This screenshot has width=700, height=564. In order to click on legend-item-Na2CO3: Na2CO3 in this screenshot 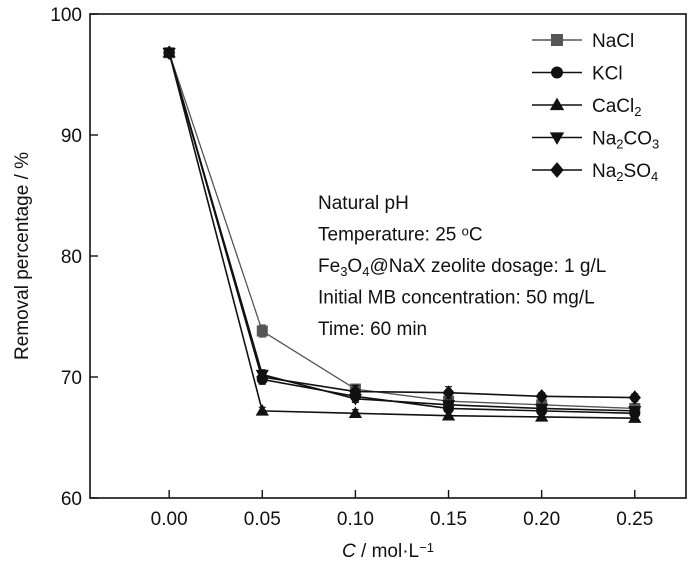, I will do `click(595, 140)`.